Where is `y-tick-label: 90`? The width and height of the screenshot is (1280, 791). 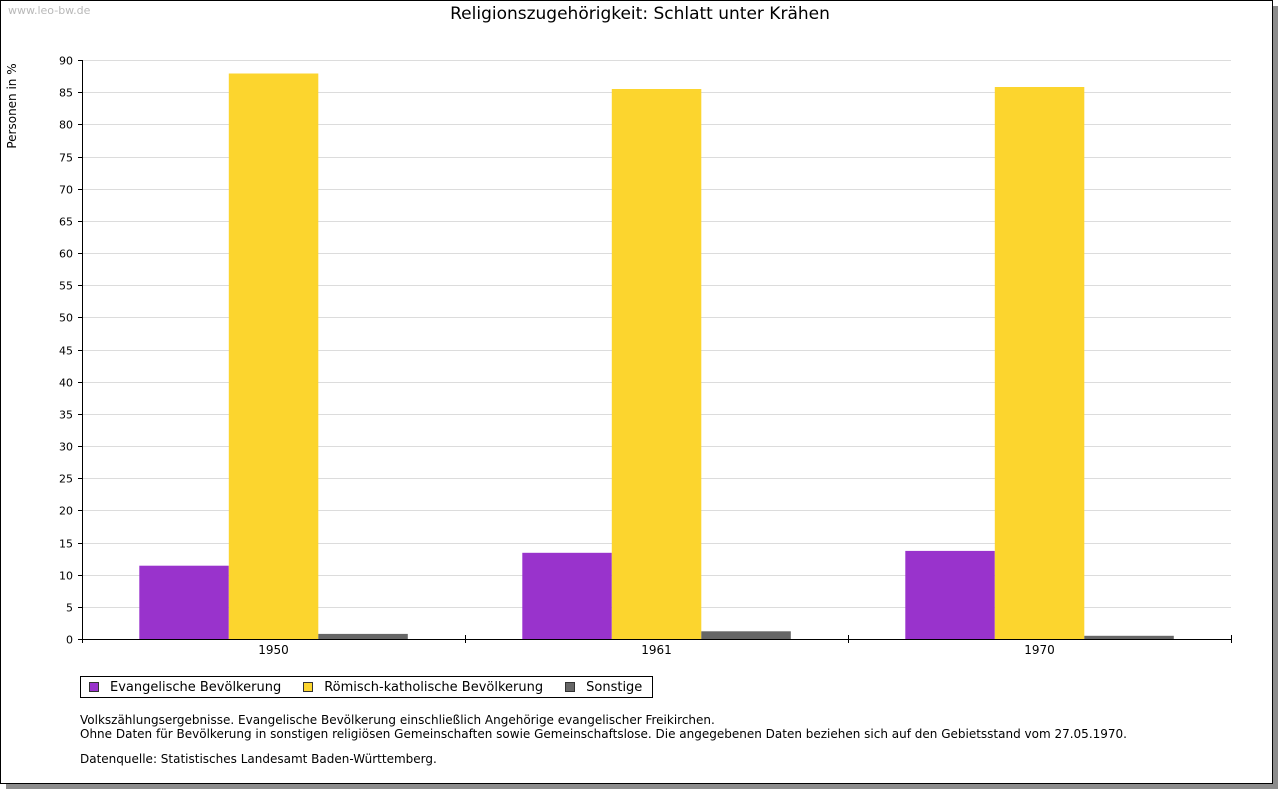 y-tick-label: 90 is located at coordinates (66, 61).